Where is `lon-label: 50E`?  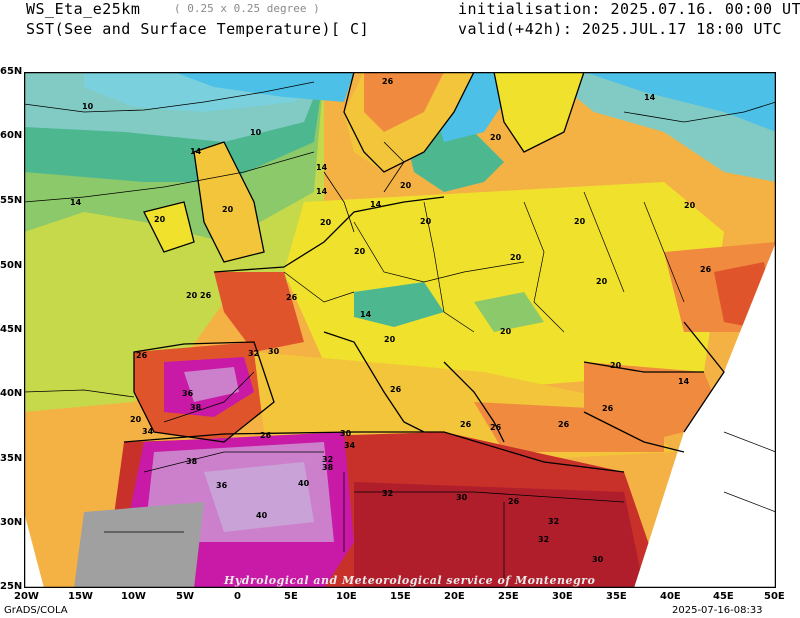
lon-label: 50E is located at coordinates (774, 596).